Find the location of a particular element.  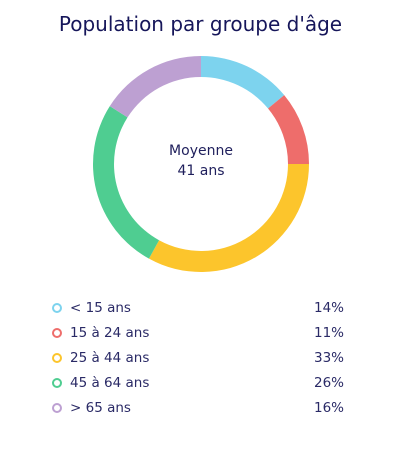

legend-value: 11% is located at coordinates (328, 332).